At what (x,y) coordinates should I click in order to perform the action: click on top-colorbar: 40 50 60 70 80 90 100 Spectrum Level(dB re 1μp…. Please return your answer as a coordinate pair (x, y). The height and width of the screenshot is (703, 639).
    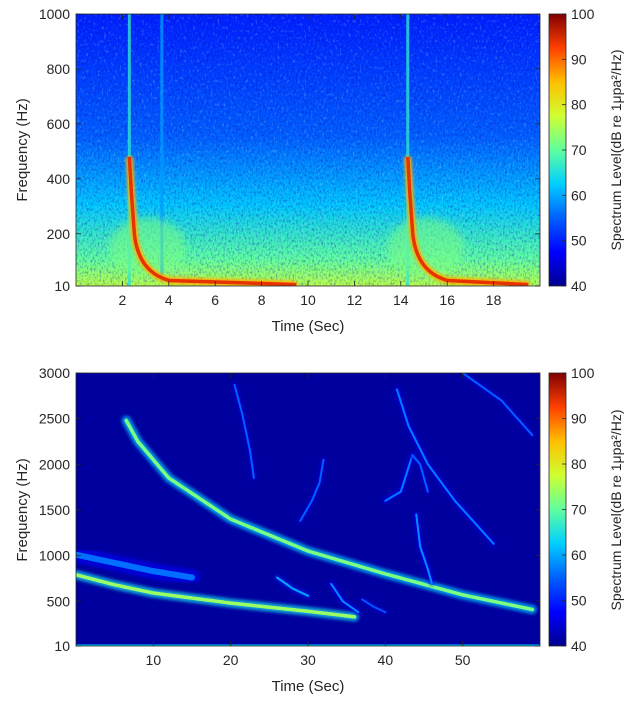
    Looking at the image, I should click on (586, 150).